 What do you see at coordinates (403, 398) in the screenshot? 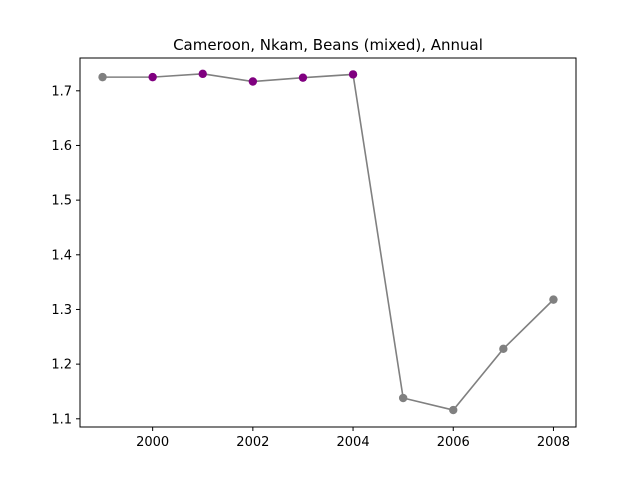
I see `data-point-2005` at bounding box center [403, 398].